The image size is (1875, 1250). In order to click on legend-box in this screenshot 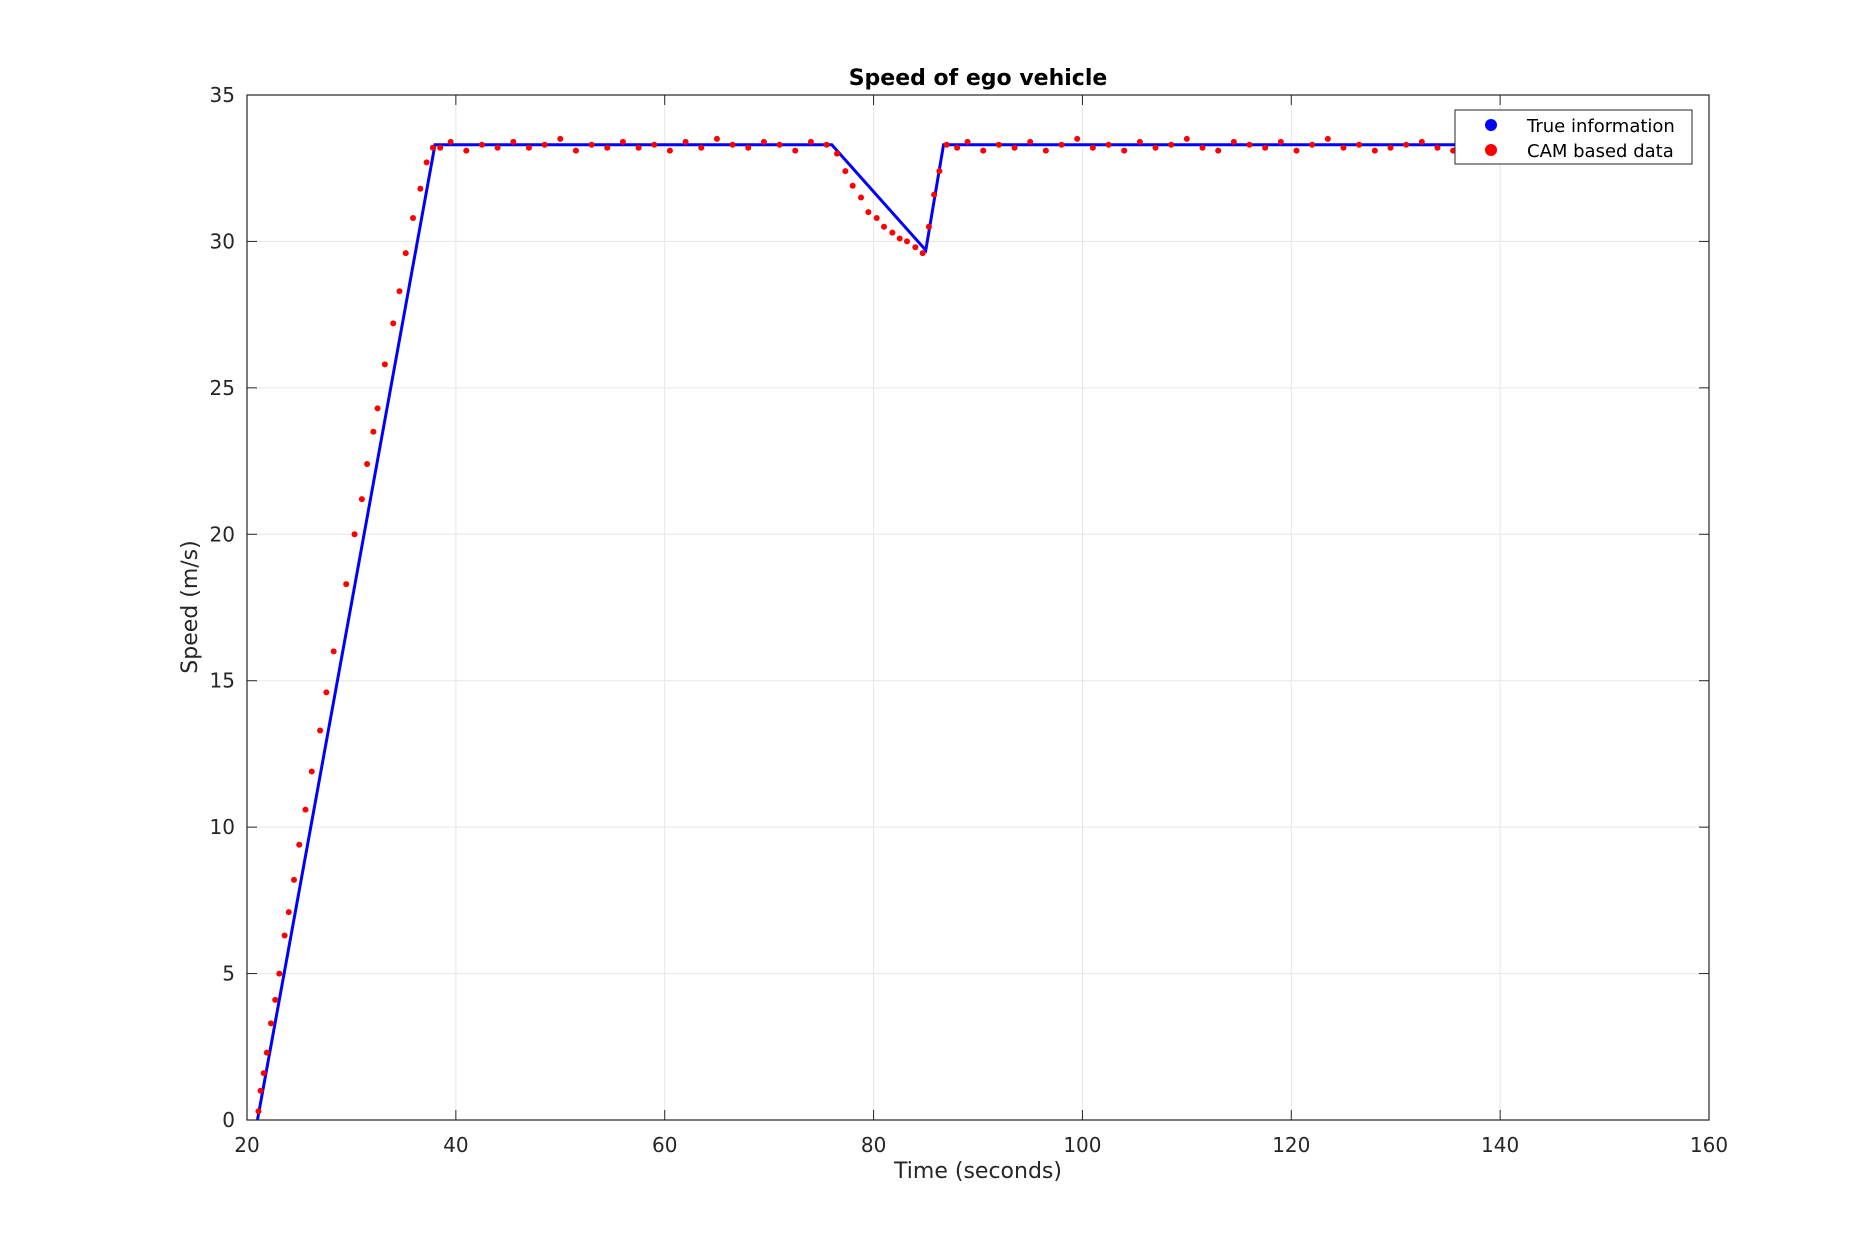, I will do `click(1573, 137)`.